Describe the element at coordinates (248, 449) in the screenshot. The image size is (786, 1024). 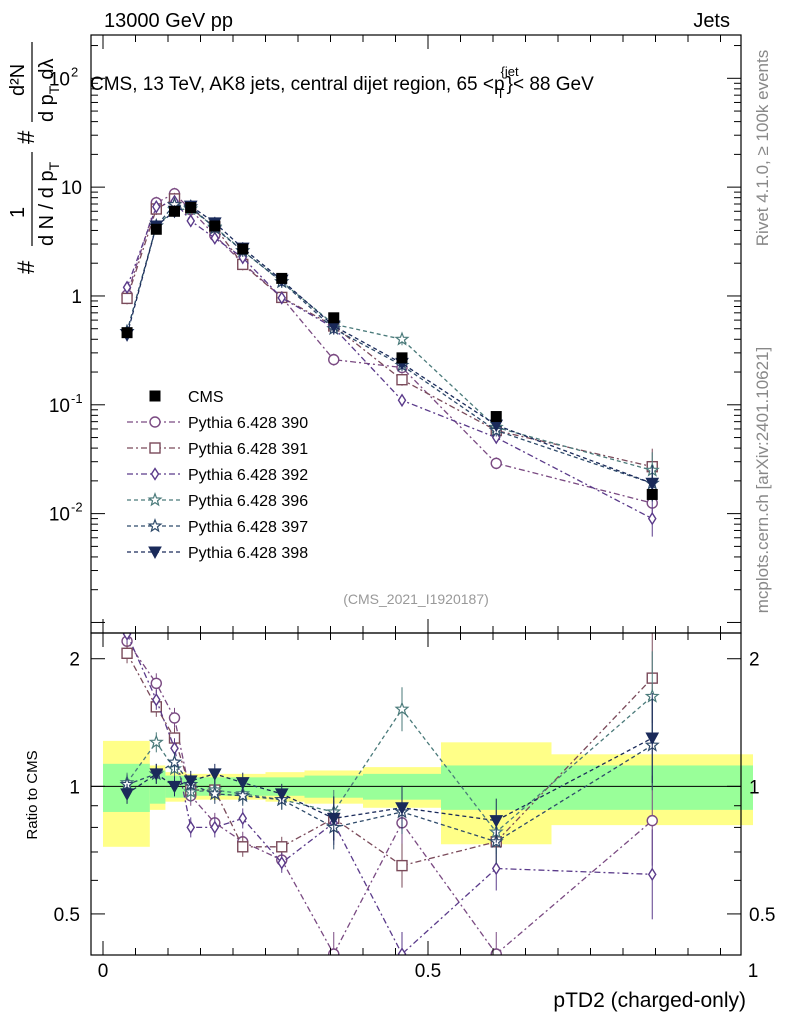
I see `legend-label-2: Pythia 6.428 391` at that location.